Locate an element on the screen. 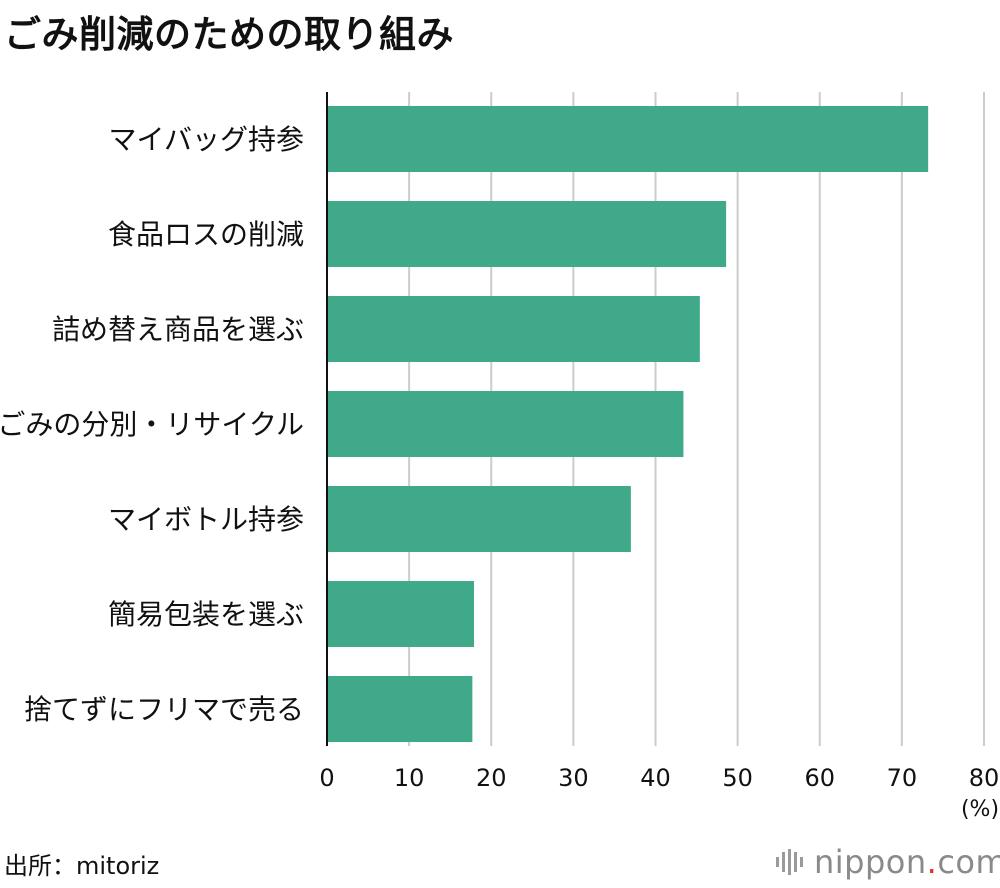 The height and width of the screenshot is (888, 1000). category-label: 詰め替え商品を選ぶ is located at coordinates (178, 329).